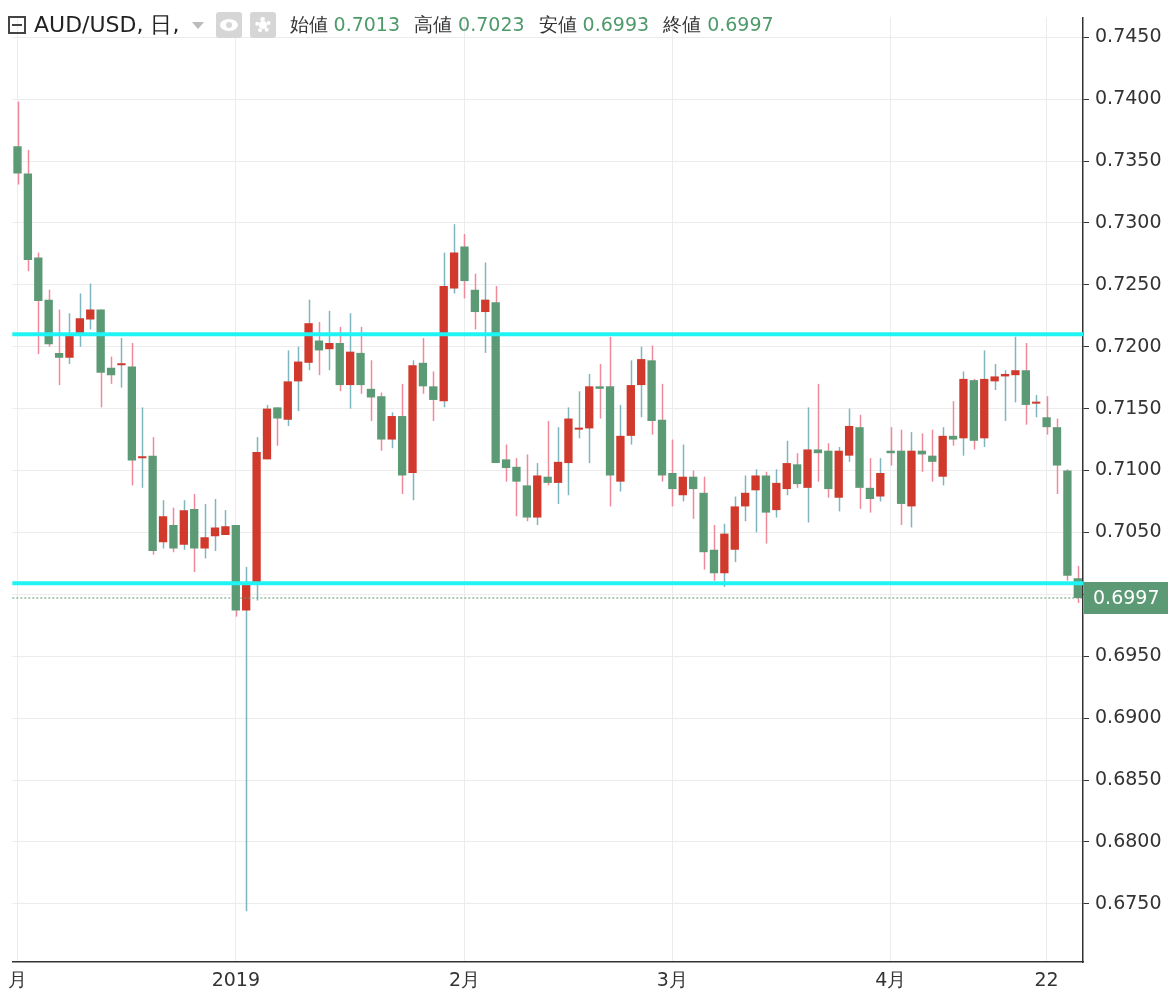  I want to click on annotation: 安値 0.6993, so click(594, 24).